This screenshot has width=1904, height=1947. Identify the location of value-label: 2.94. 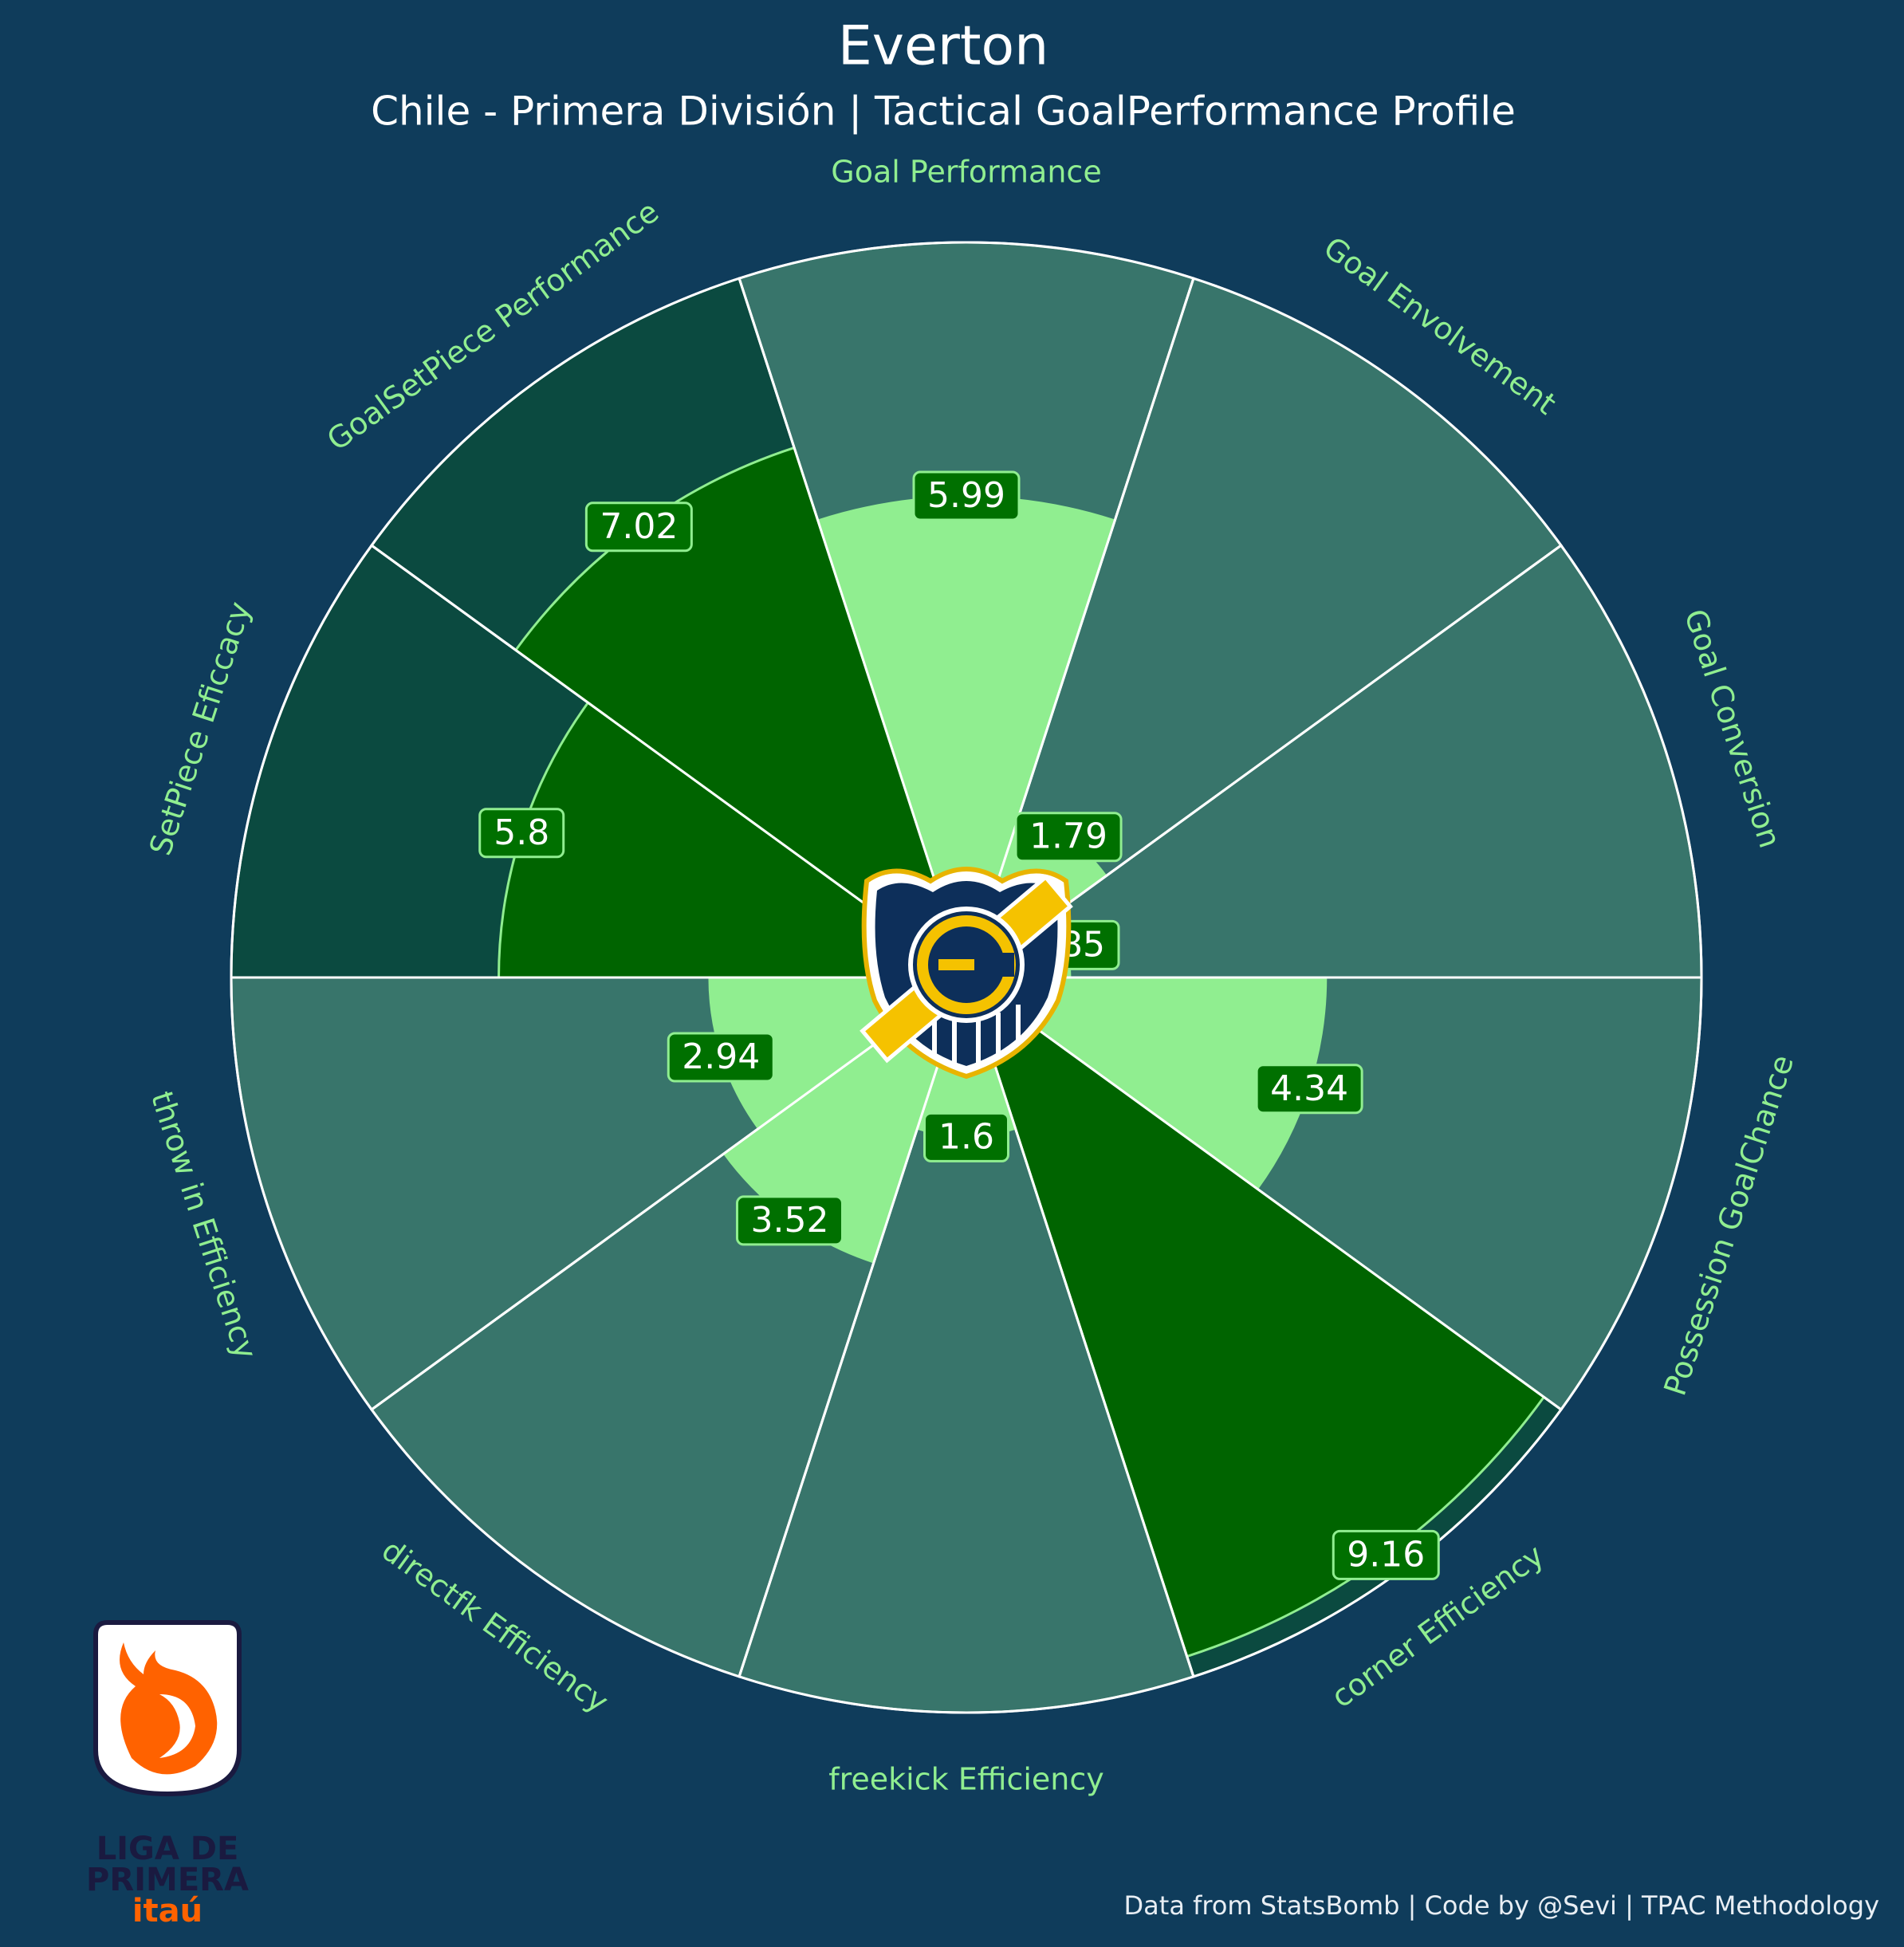
(721, 1056).